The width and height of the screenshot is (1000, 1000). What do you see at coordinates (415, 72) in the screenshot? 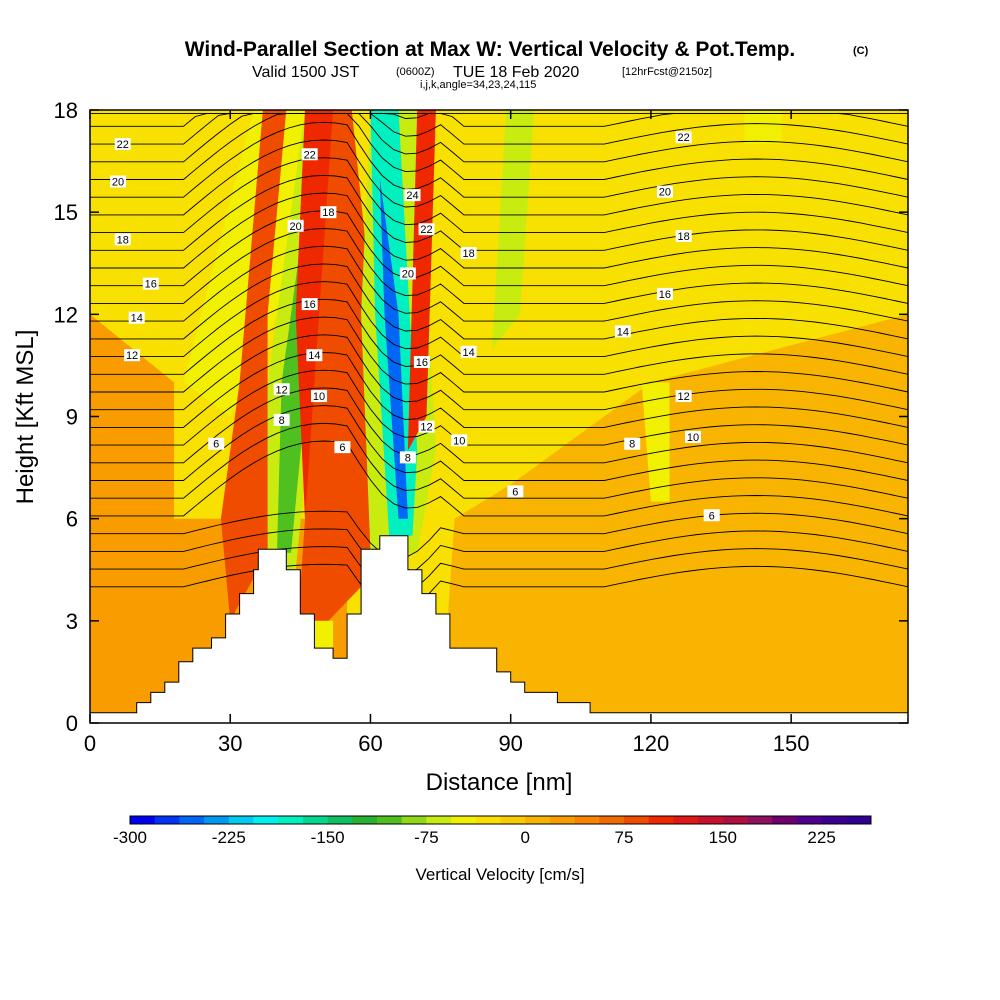
I see `svg-text: (0600Z)` at bounding box center [415, 72].